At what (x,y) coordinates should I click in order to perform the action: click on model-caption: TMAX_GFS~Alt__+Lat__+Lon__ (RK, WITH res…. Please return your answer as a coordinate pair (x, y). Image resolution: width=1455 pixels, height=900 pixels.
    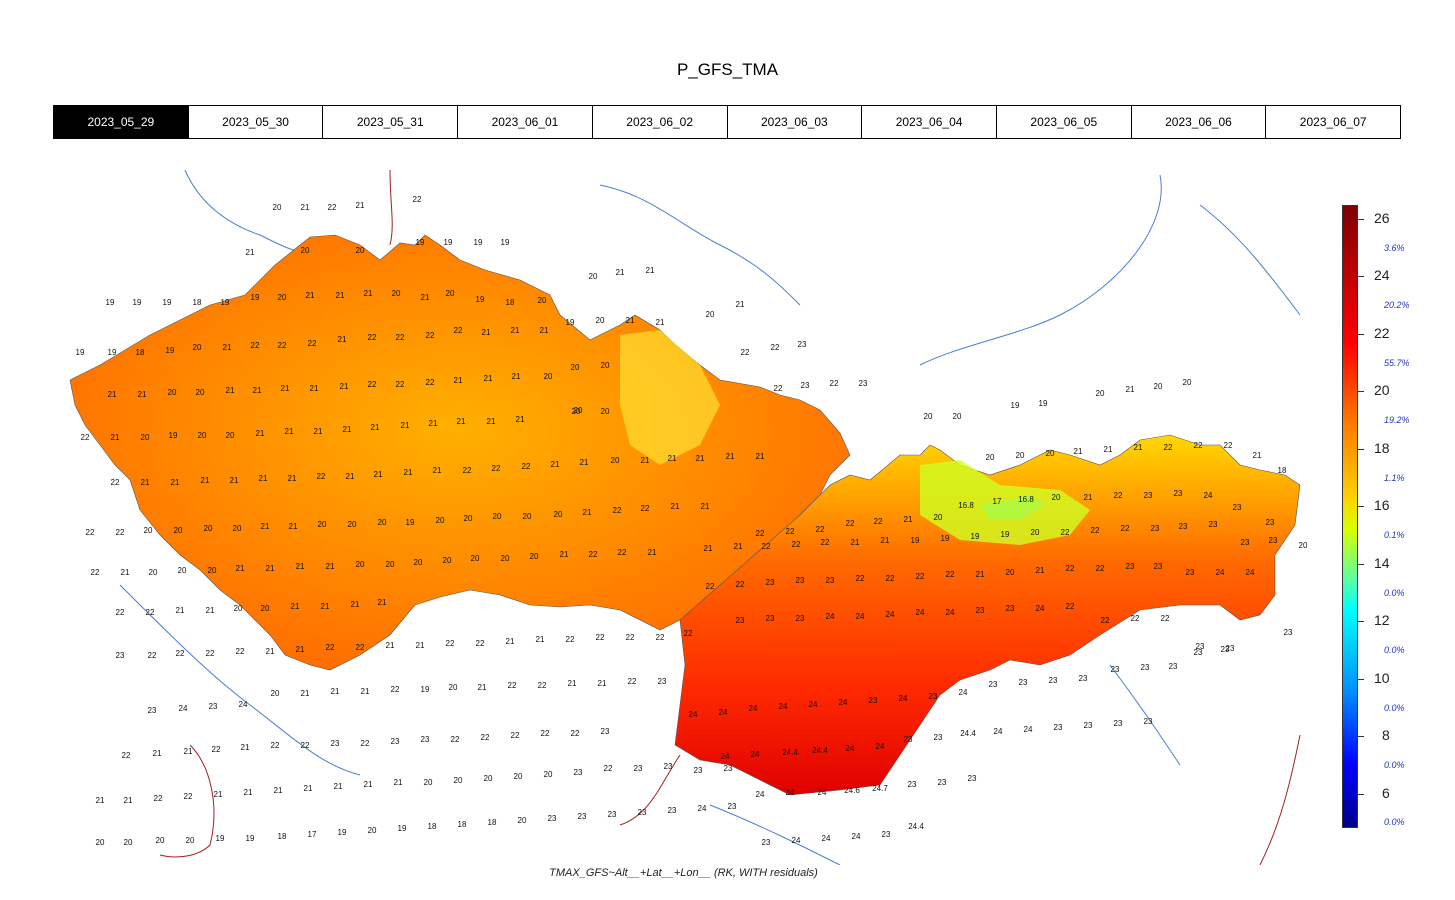
    Looking at the image, I should click on (683, 873).